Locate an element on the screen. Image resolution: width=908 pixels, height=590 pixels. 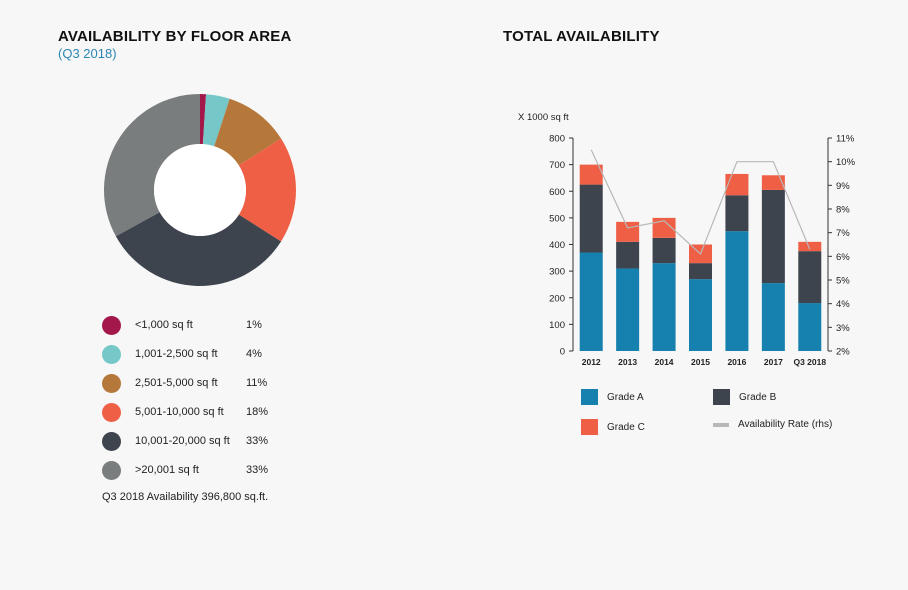
legend-item: 1,001-2,500 sq ft 4% is located at coordinates (192, 354).